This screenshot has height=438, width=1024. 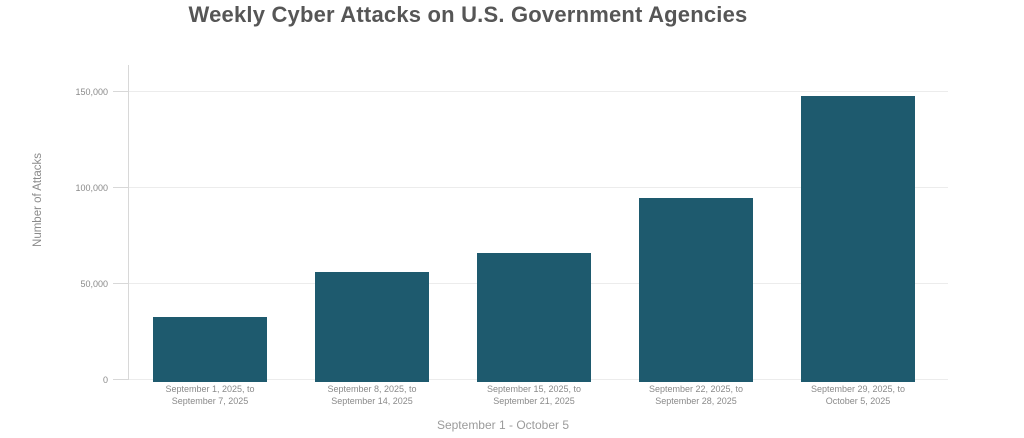 I want to click on x-tick-label: September 8, 2025, to September 14, 2025, so click(x=372, y=395).